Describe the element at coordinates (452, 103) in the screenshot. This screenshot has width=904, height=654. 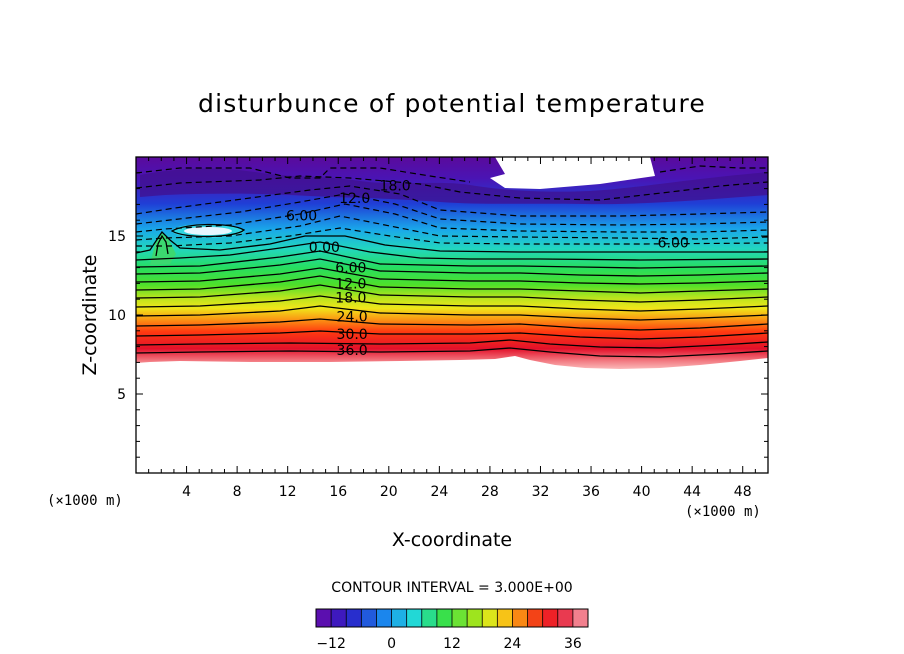
I see `chart-title: disturbunce of potential temperature` at that location.